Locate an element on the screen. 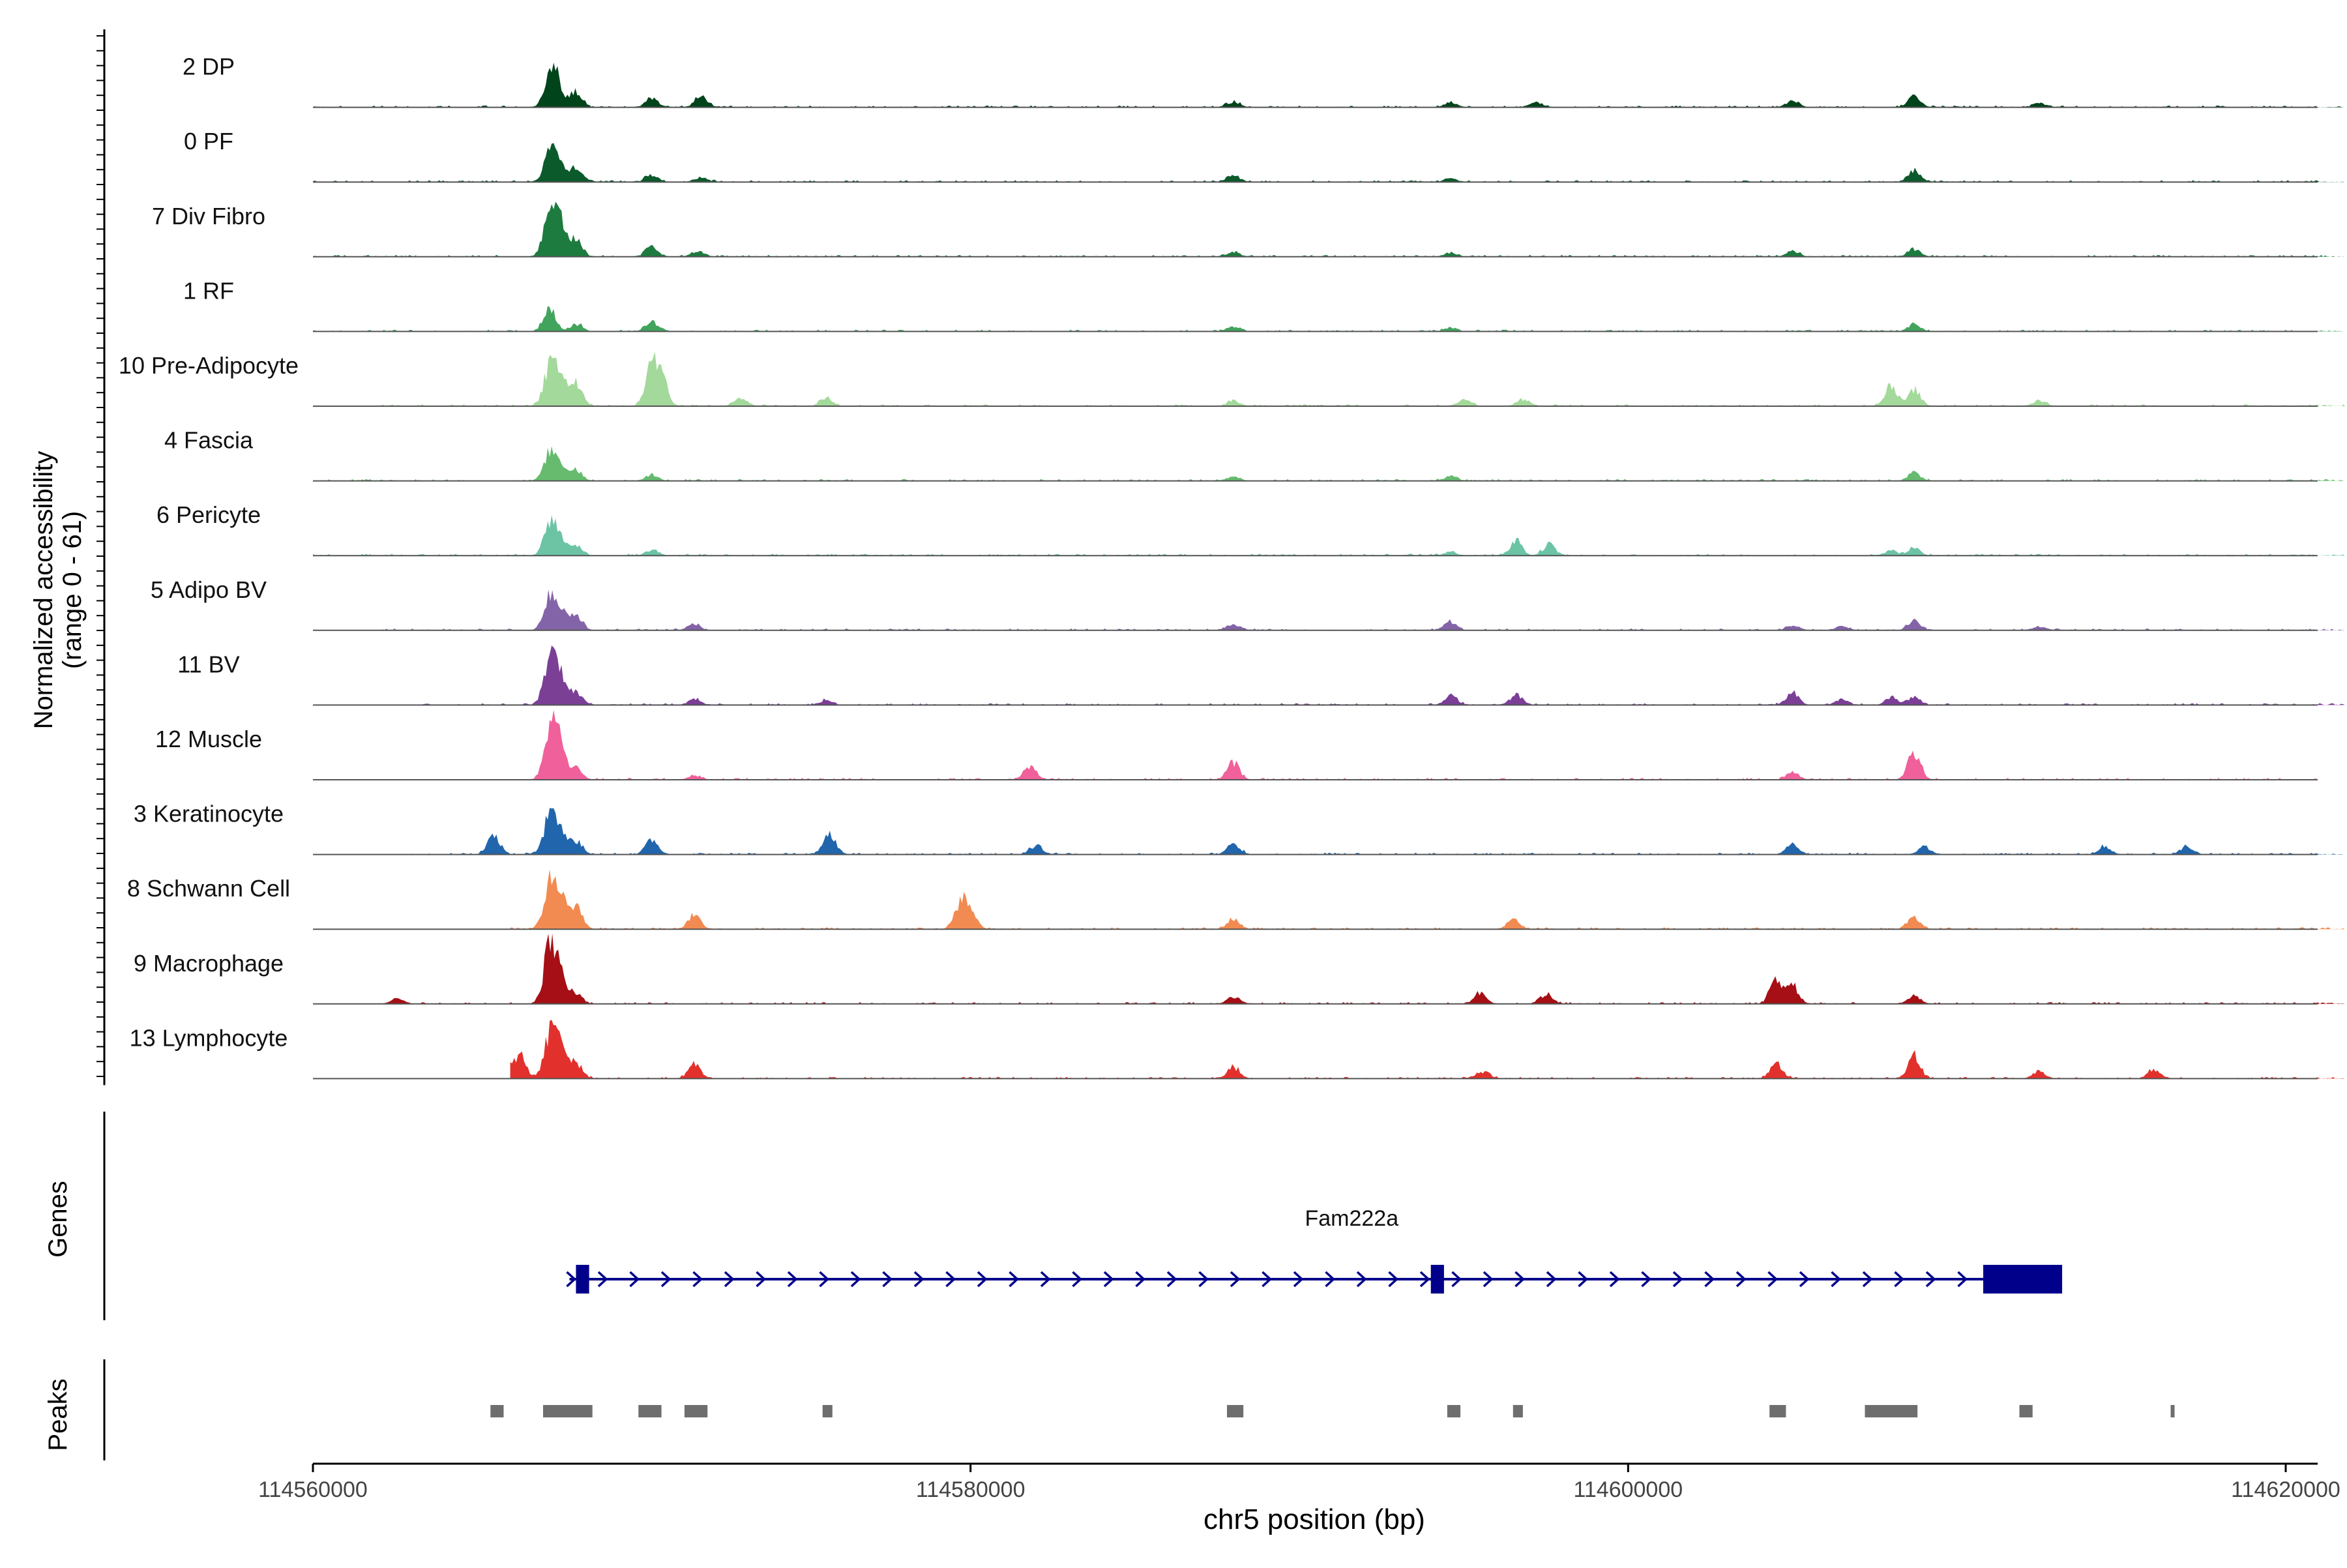 The width and height of the screenshot is (2347, 1568). track-2: 7 Div Fibro is located at coordinates (1248, 230).